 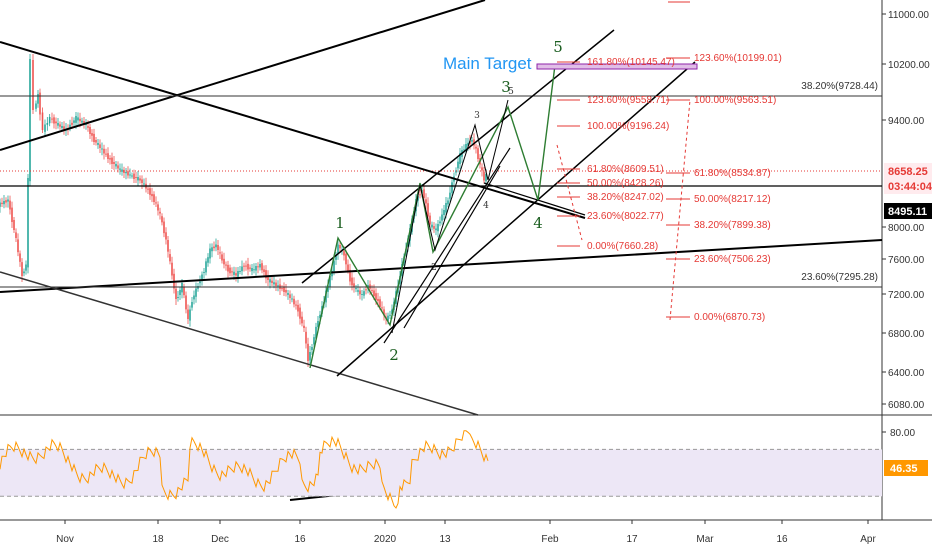 What do you see at coordinates (628, 126) in the screenshot?
I see `fib-left-label: 100.00%(9196.24)` at bounding box center [628, 126].